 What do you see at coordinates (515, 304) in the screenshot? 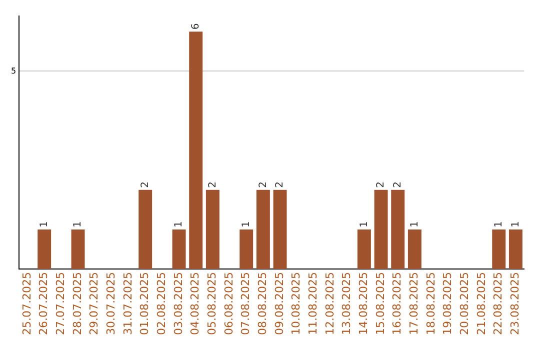
I see `x-tick-label: 23.08.2025` at bounding box center [515, 304].